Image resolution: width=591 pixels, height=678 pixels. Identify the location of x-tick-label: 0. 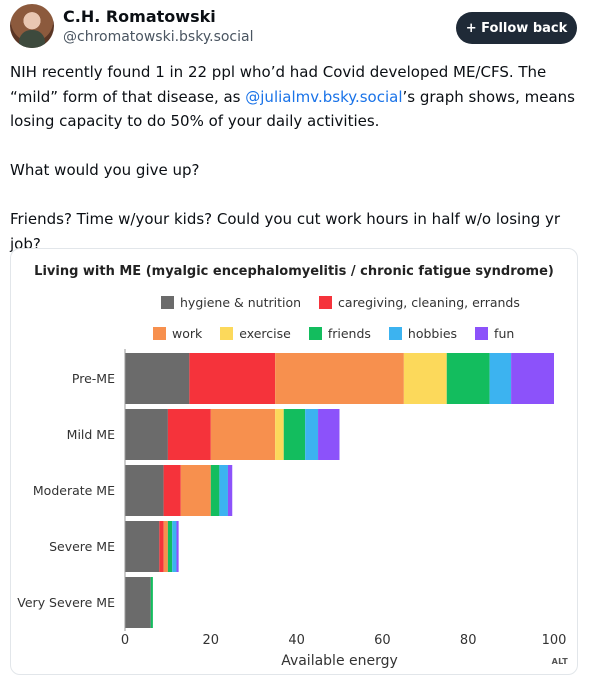
(125, 640).